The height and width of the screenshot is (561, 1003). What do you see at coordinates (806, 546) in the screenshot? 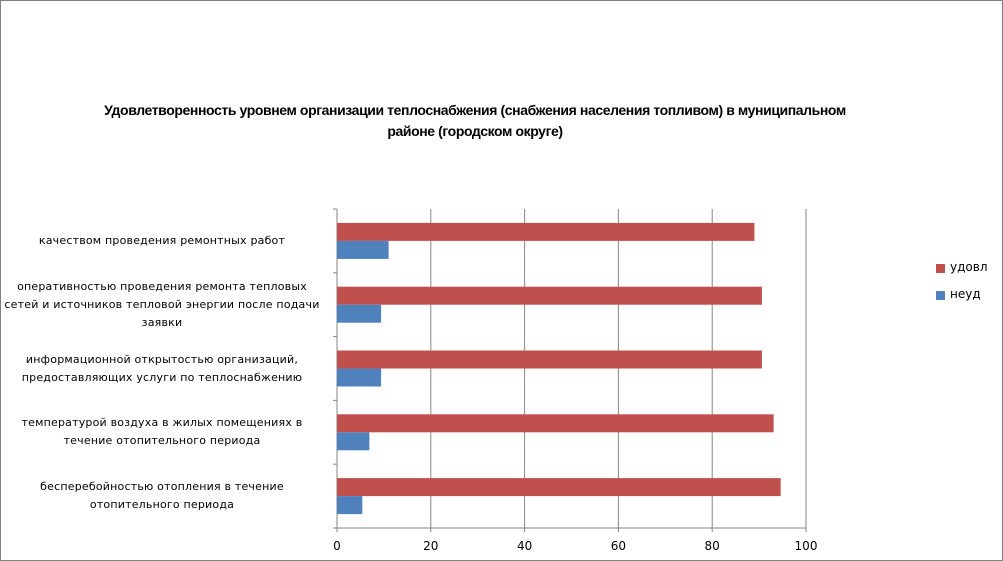
I see `x-tick-label: 100` at bounding box center [806, 546].